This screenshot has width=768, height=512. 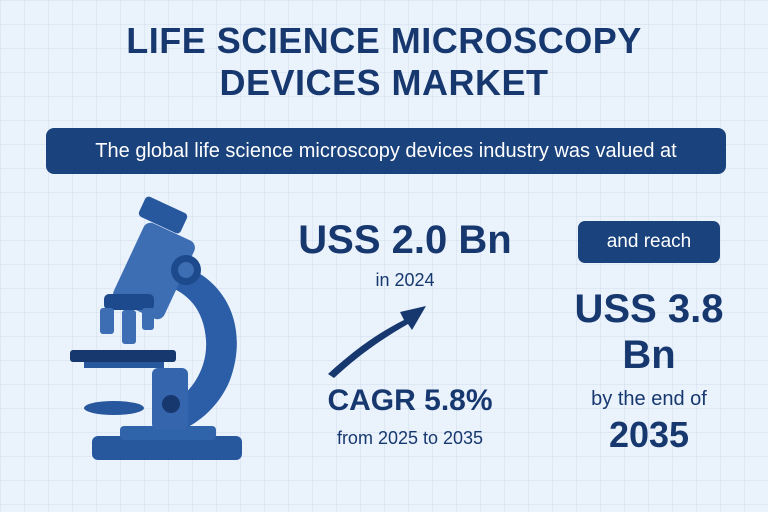 I want to click on trend-arrow-icon, so click(x=377, y=342).